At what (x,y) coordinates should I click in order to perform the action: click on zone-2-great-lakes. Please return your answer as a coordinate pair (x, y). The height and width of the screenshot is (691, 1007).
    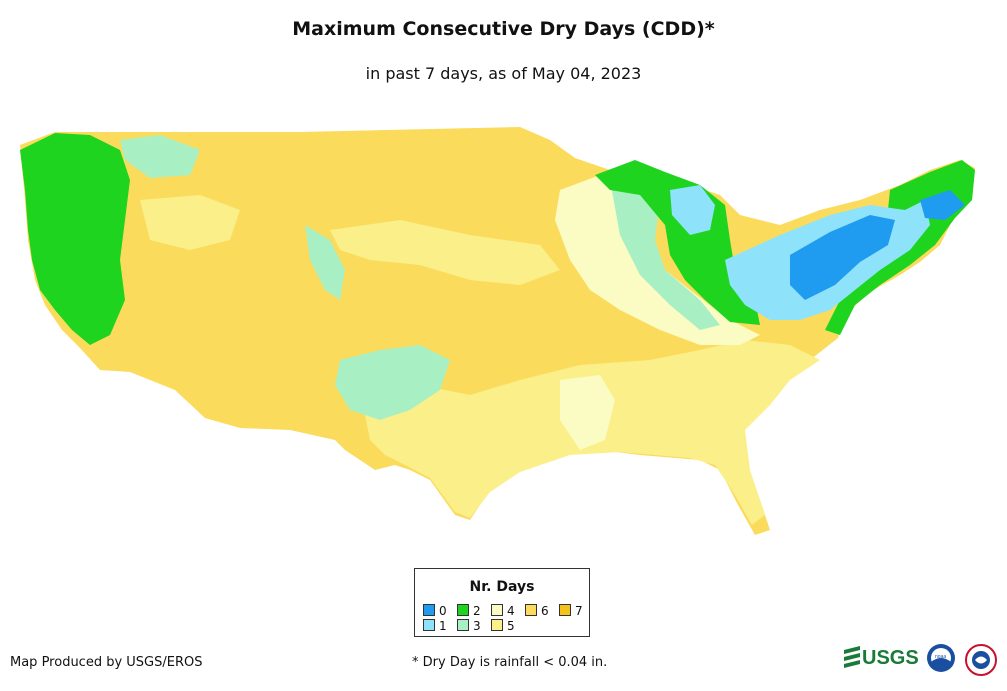
    Looking at the image, I should click on (677, 242).